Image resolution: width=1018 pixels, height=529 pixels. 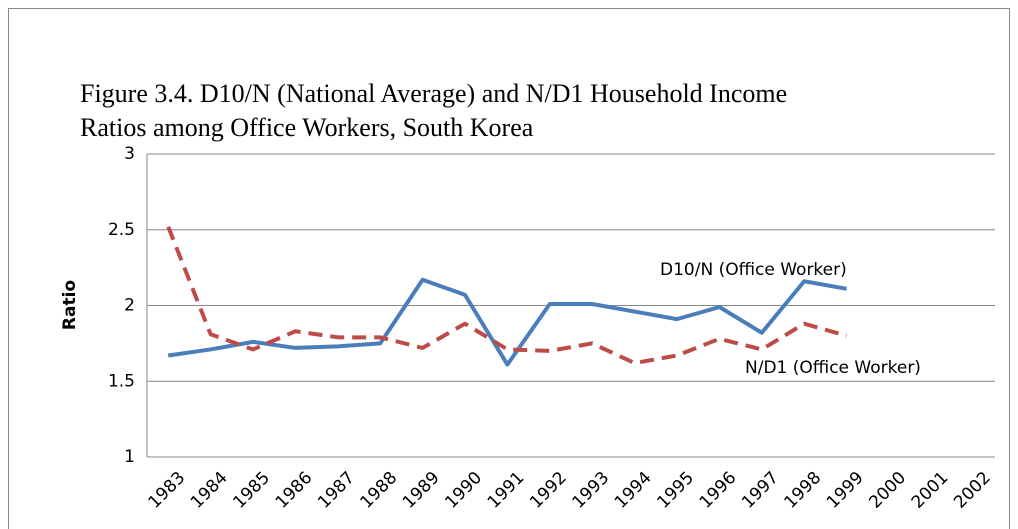 I want to click on x-tick-label: 1999, so click(x=845, y=490).